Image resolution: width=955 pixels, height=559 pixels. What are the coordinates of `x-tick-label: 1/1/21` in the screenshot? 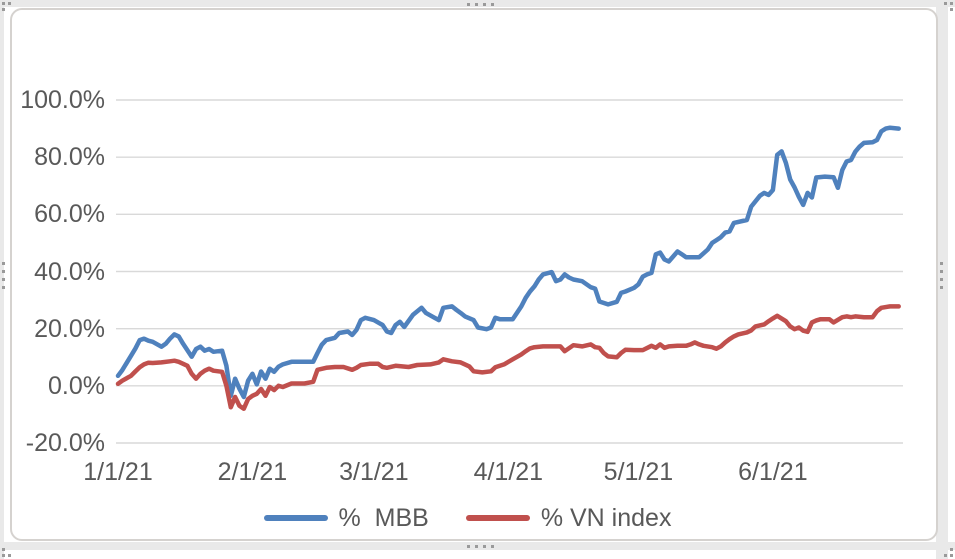 It's located at (118, 472).